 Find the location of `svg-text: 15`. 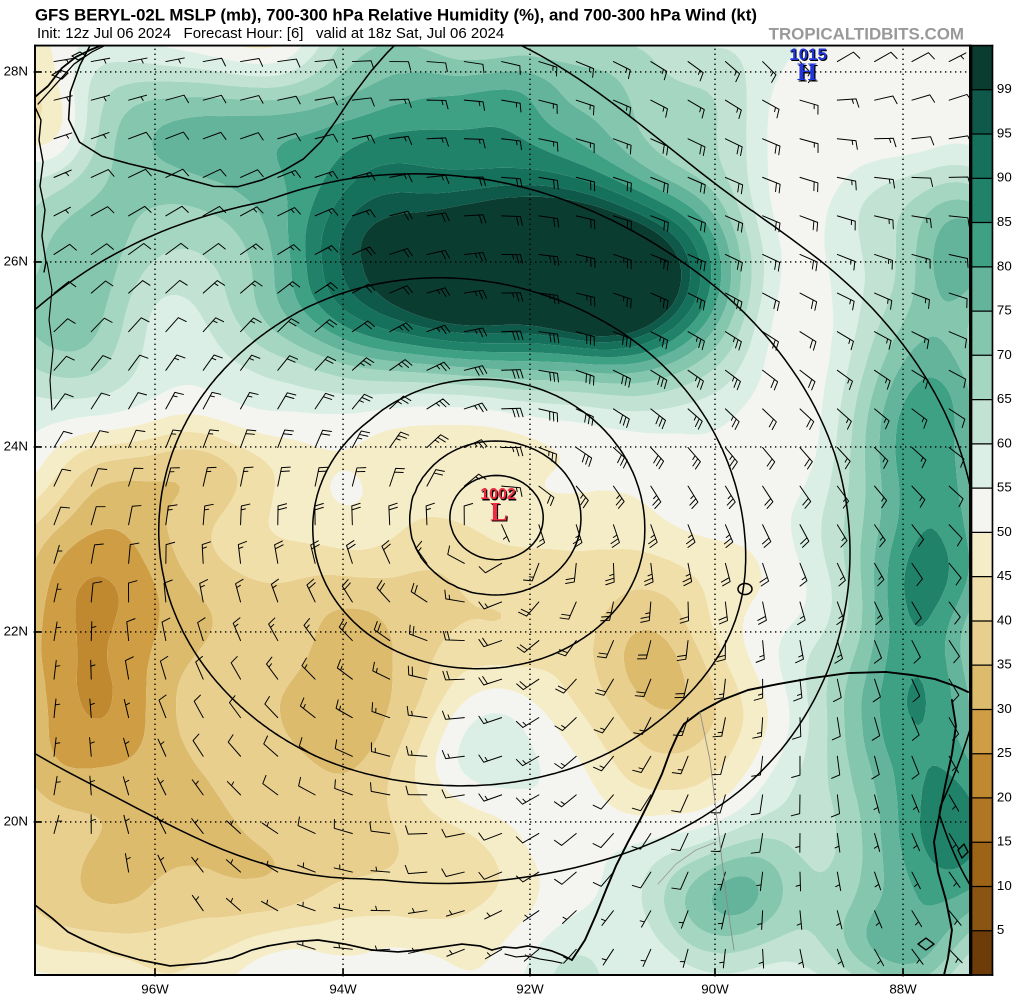

svg-text: 15 is located at coordinates (1004, 841).